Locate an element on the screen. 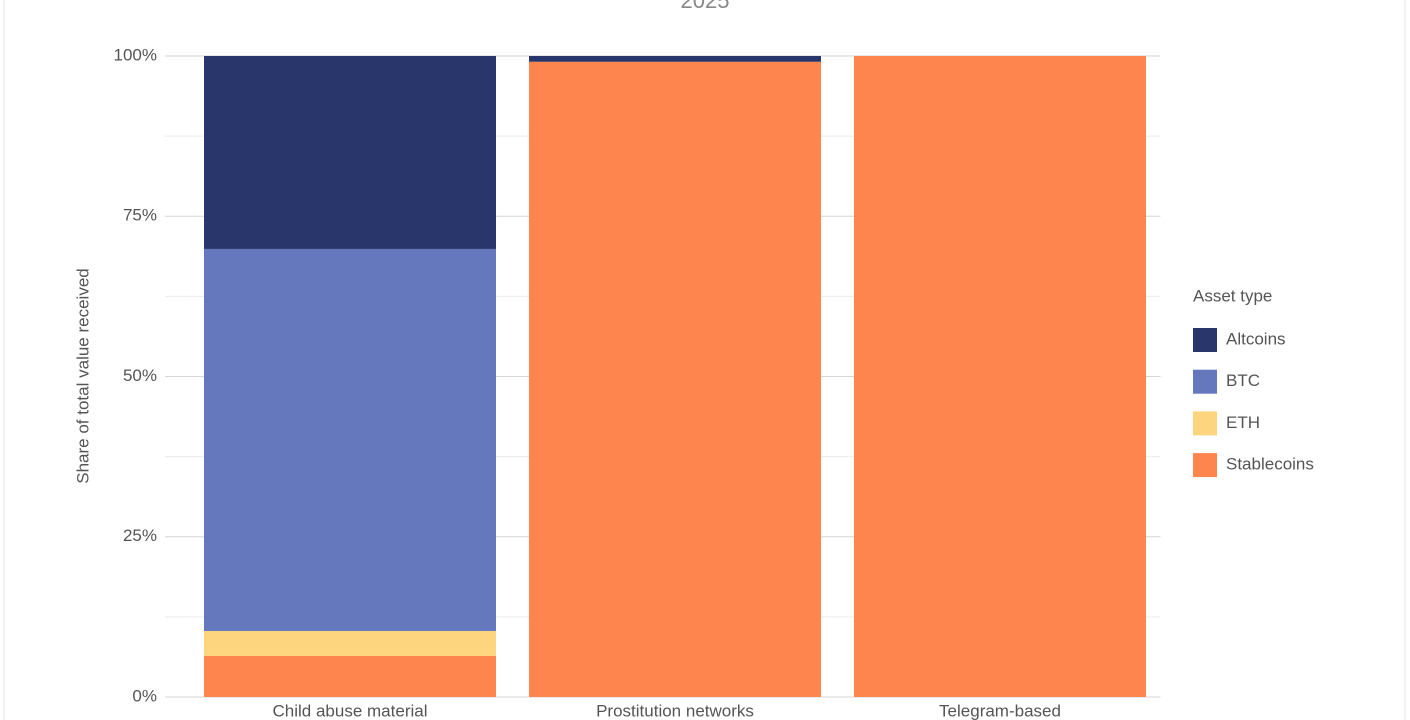  y-axis-label: Share of total value received is located at coordinates (82, 375).